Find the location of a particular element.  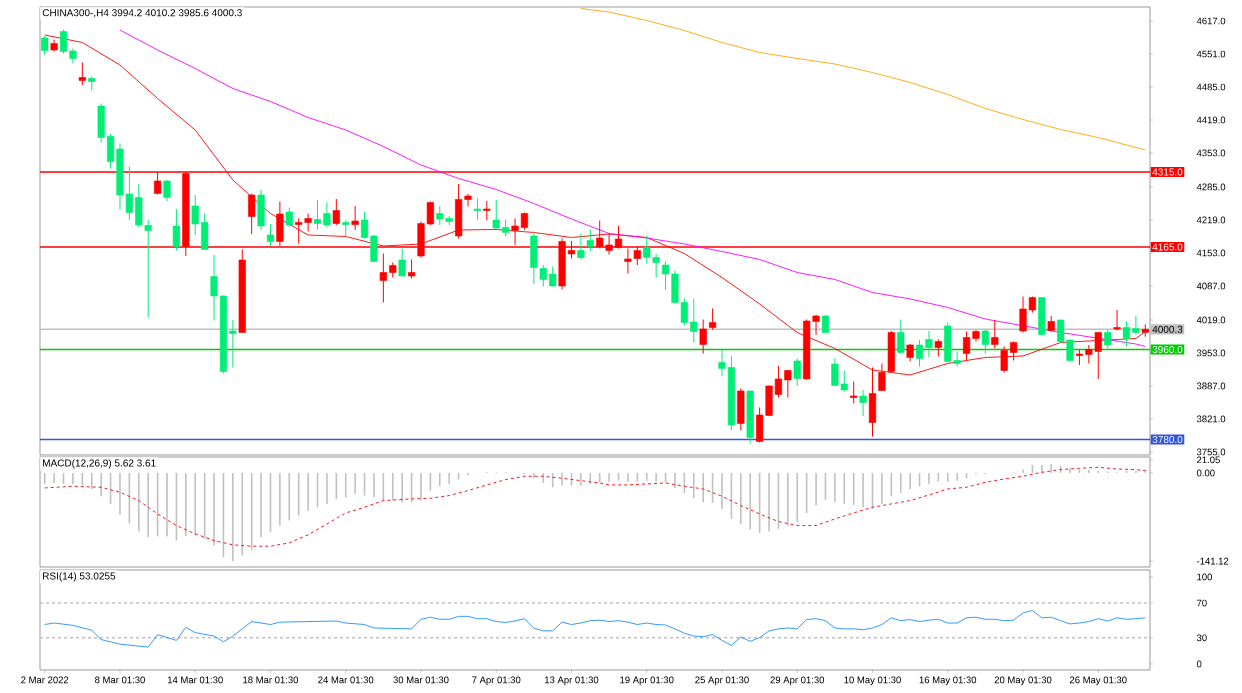

ref-line-label: 3960.0 is located at coordinates (1167, 349).